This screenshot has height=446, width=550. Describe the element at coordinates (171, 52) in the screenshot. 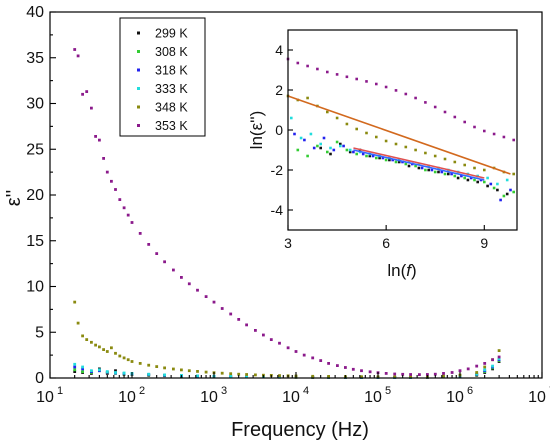

I see `legend-label: 308 K` at that location.